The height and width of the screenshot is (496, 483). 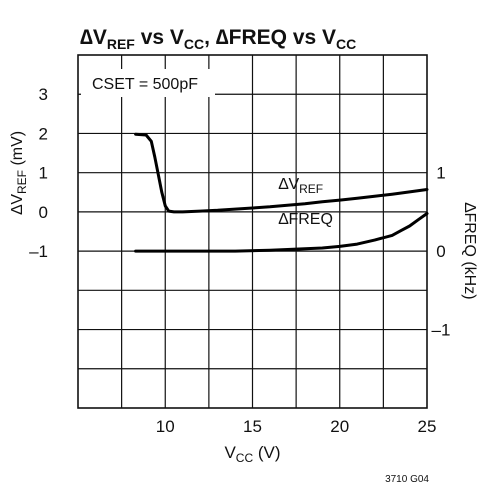 I want to click on annotation-label: CSET = 500pF, so click(x=145, y=84).